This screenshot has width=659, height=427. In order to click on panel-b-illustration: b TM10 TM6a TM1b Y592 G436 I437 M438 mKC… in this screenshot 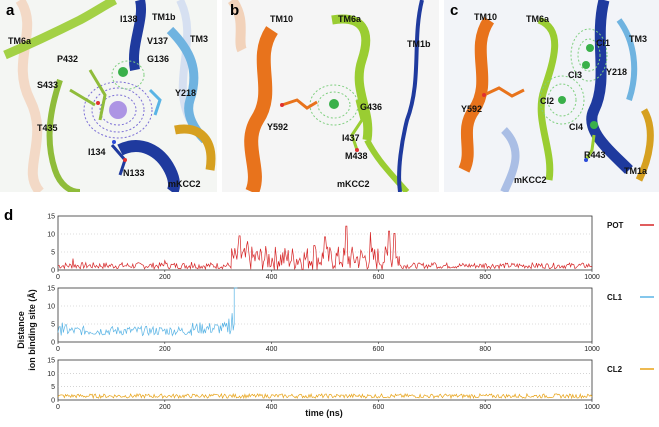, I will do `click(330, 96)`.